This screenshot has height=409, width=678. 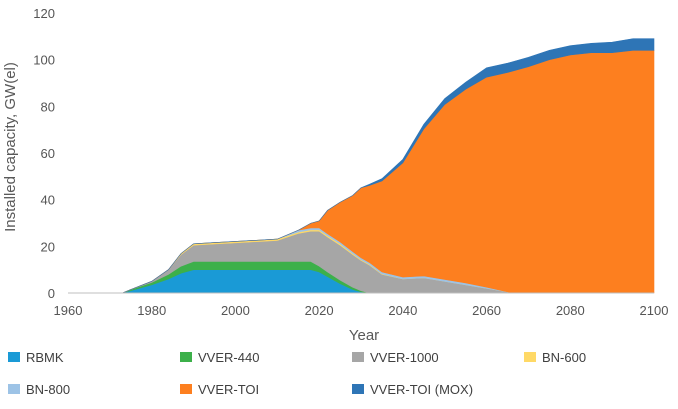 I want to click on legend-label: VVER-440, so click(x=228, y=357).